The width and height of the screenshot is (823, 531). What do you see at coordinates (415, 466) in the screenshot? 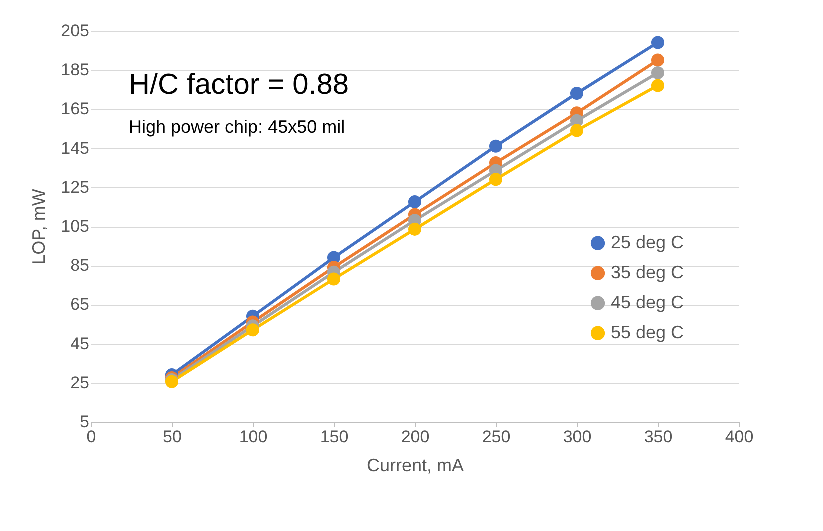
I see `x-axis-title: Current, mA` at bounding box center [415, 466].